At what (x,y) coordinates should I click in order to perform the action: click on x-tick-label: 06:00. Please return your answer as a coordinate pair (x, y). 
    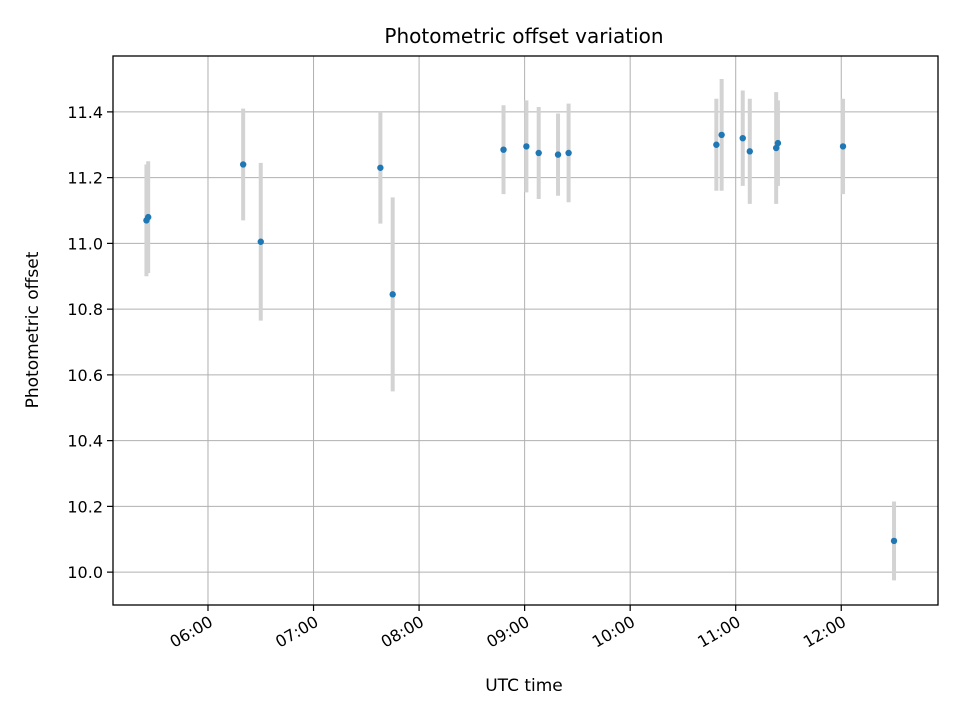
    Looking at the image, I should click on (191, 632).